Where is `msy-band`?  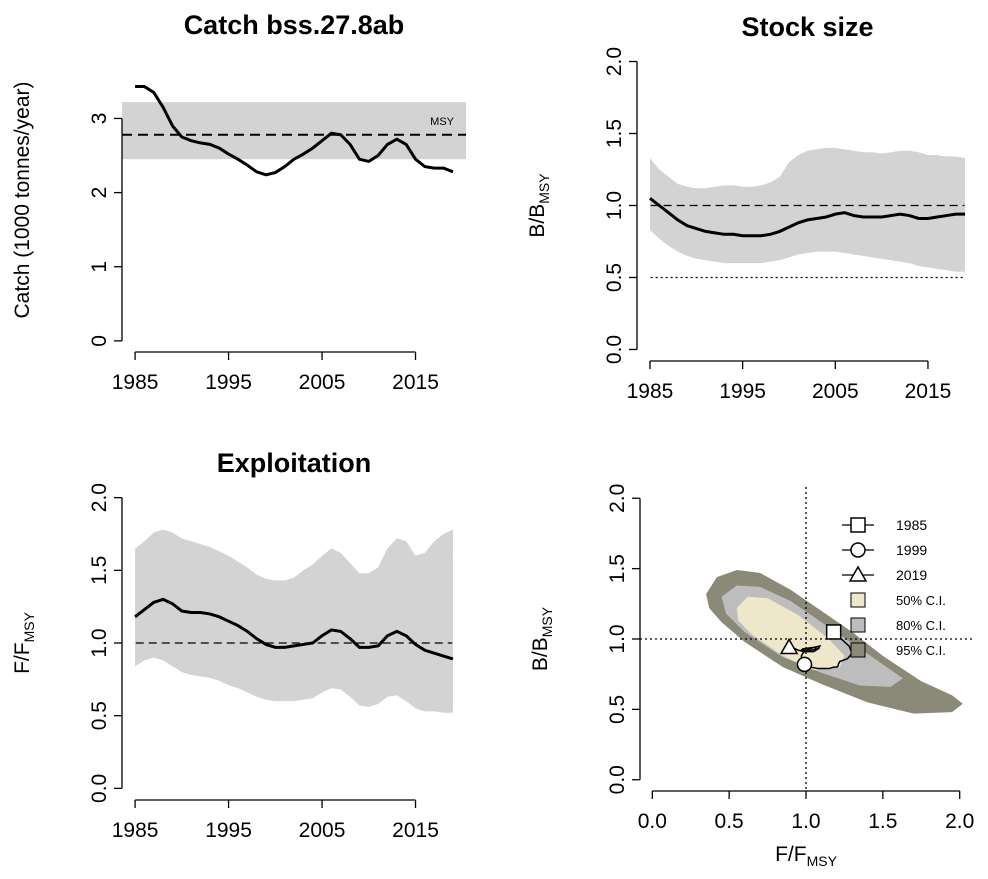
msy-band is located at coordinates (294, 131).